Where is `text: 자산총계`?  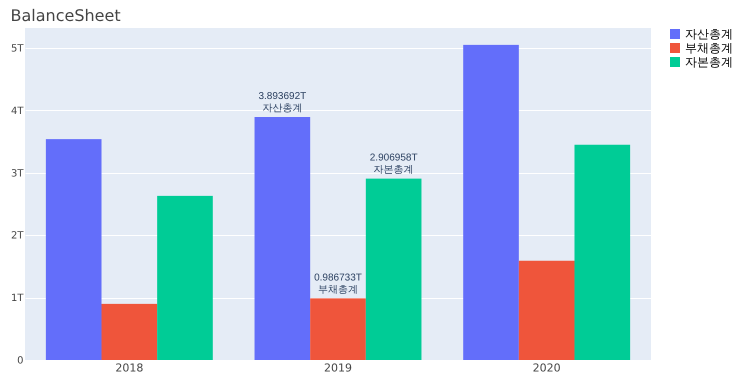 text: 자산총계 is located at coordinates (282, 108).